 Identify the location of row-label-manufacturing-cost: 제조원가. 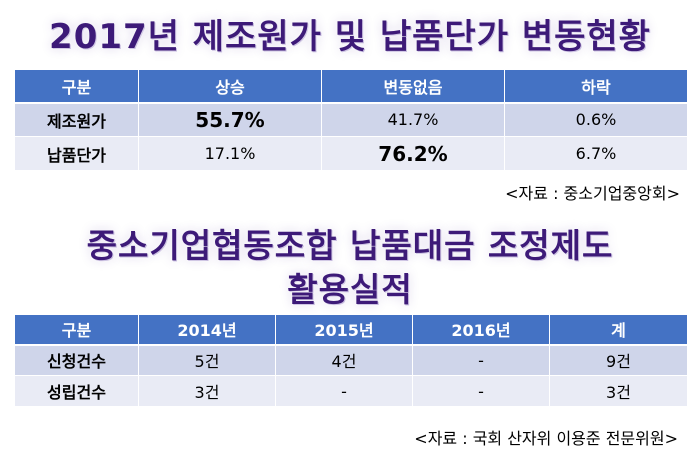
(76, 119).